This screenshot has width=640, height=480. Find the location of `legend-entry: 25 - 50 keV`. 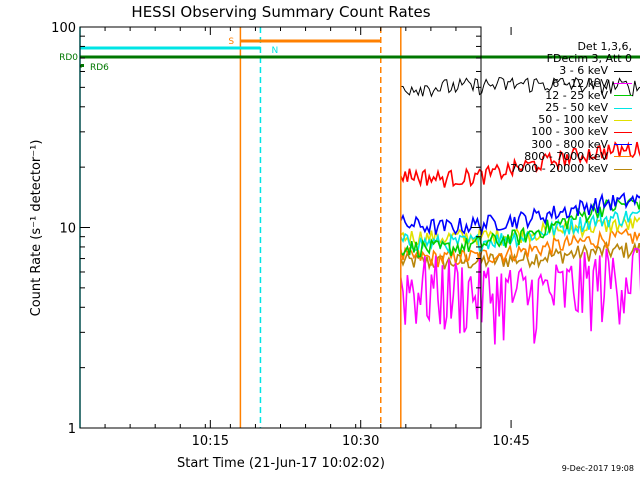

legend-entry: 25 - 50 keV is located at coordinates (565, 107).